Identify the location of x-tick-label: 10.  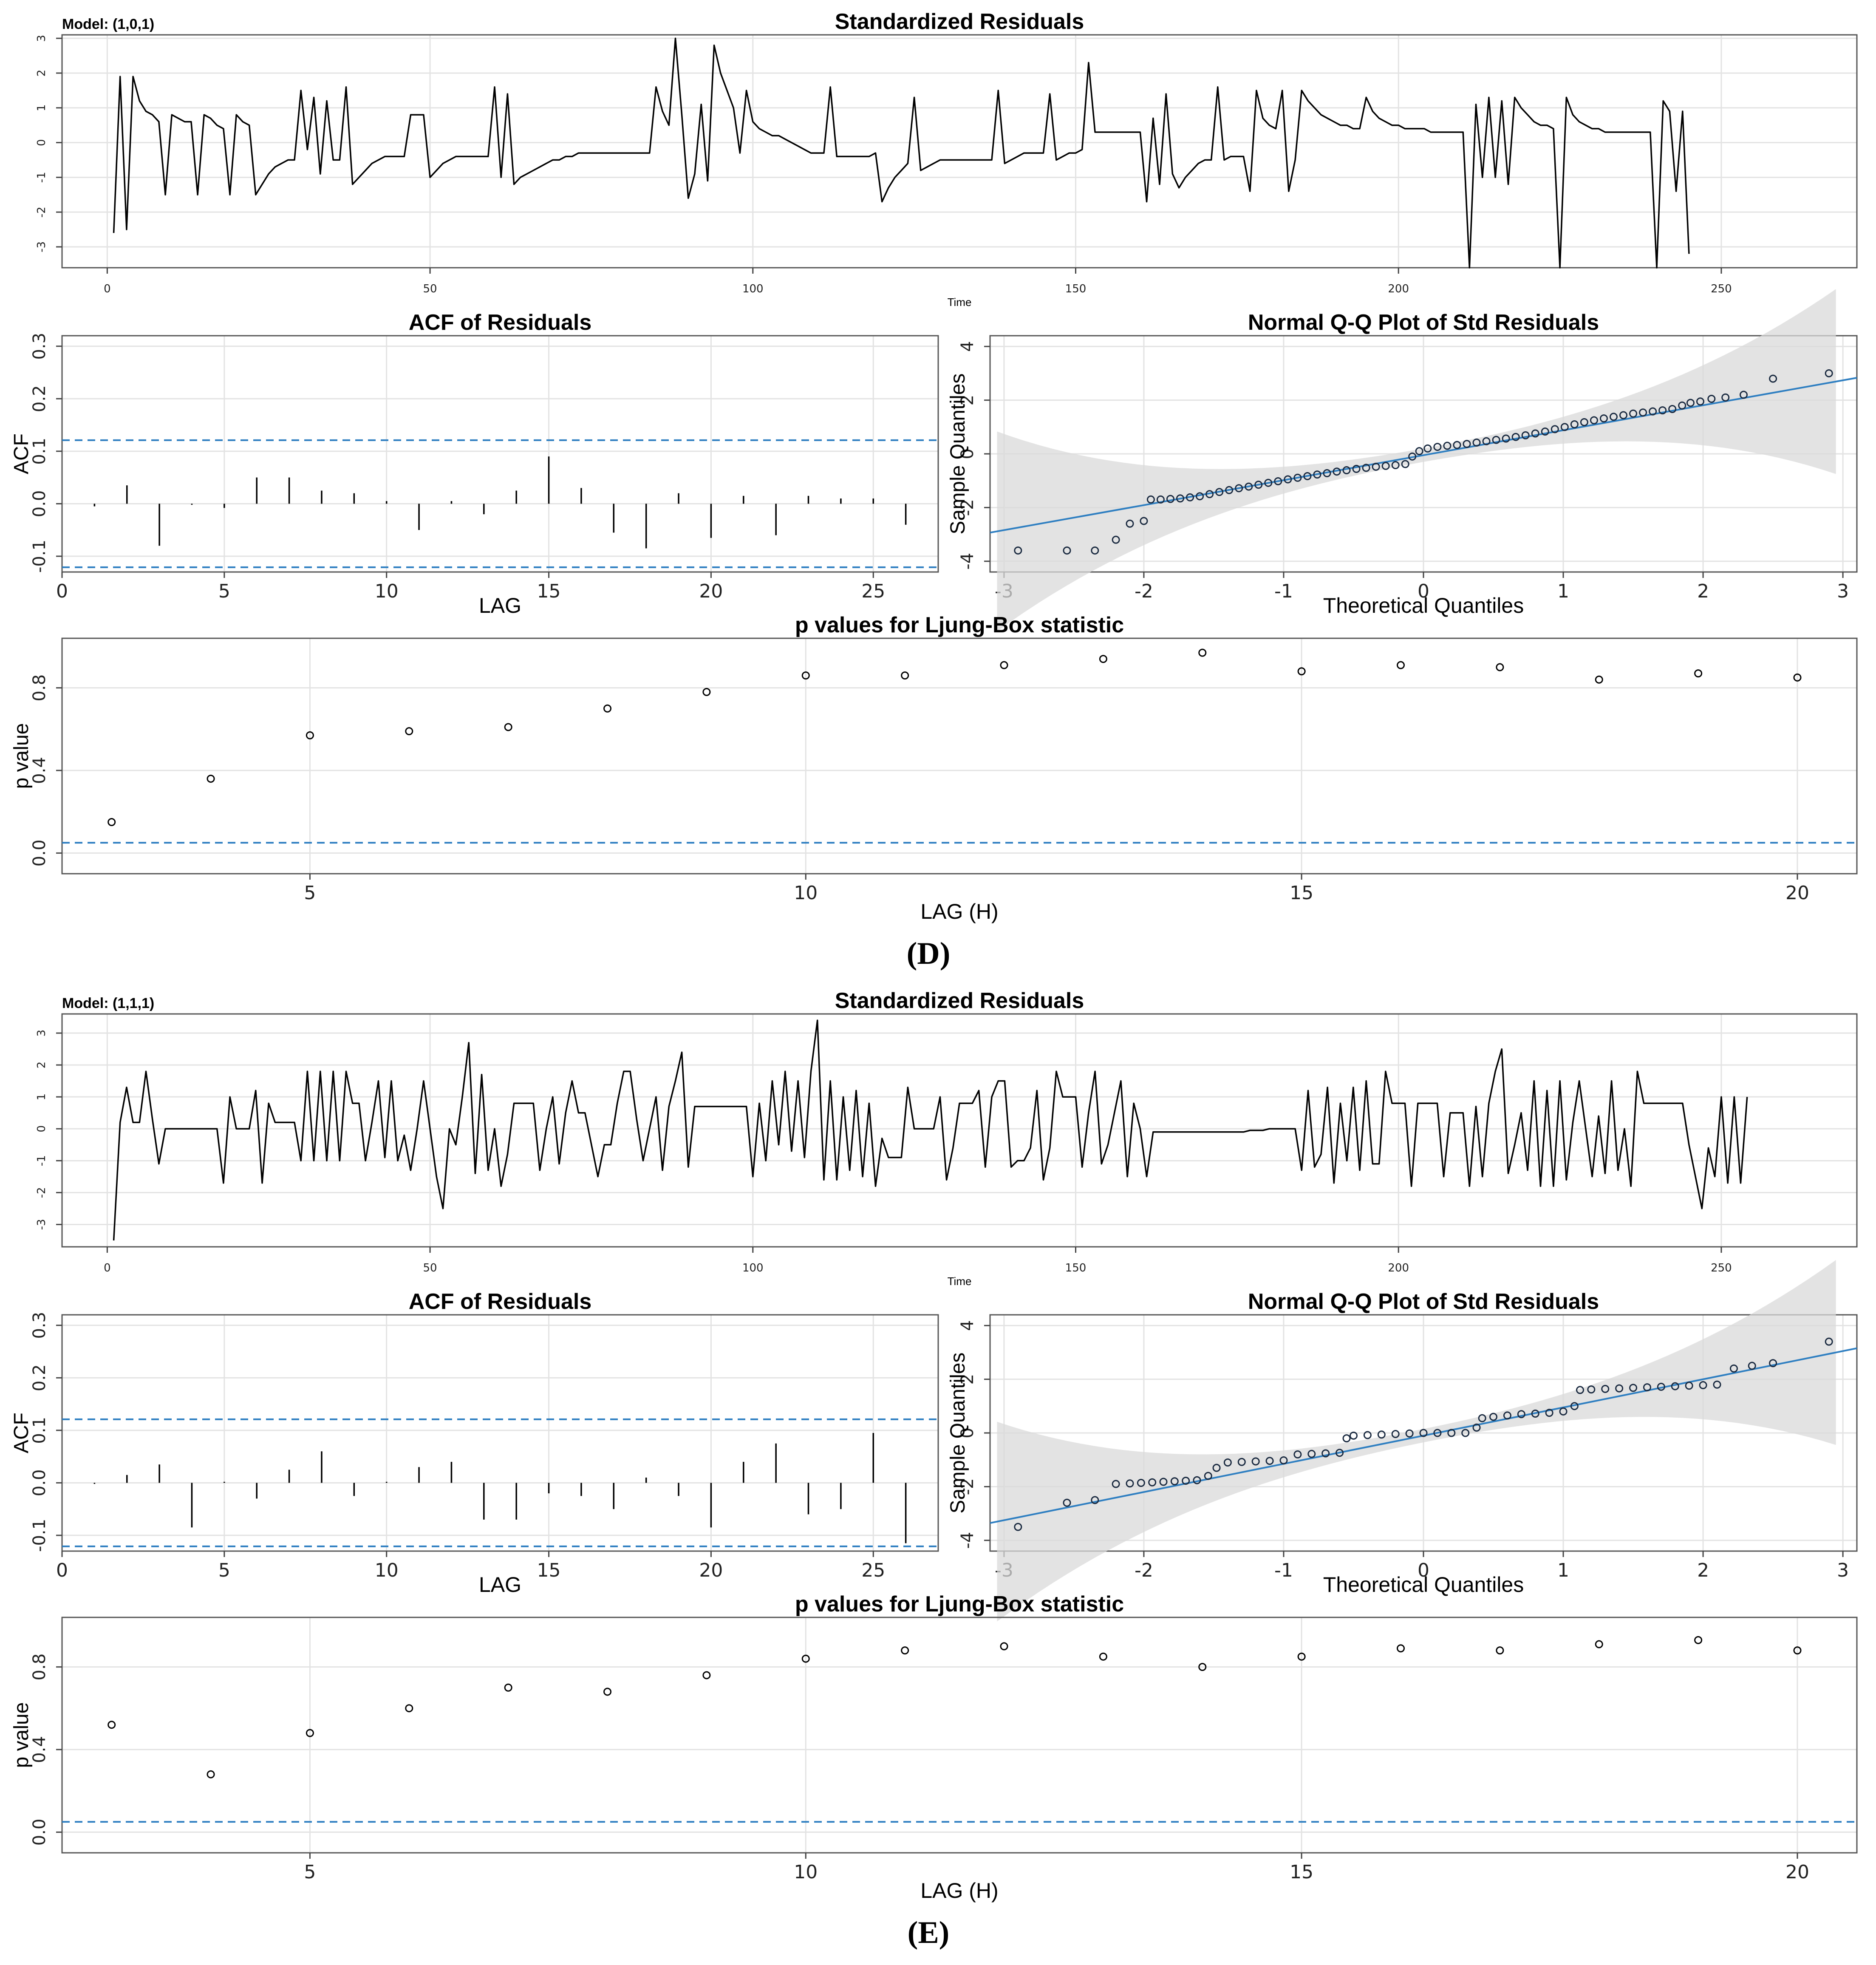
(806, 1872).